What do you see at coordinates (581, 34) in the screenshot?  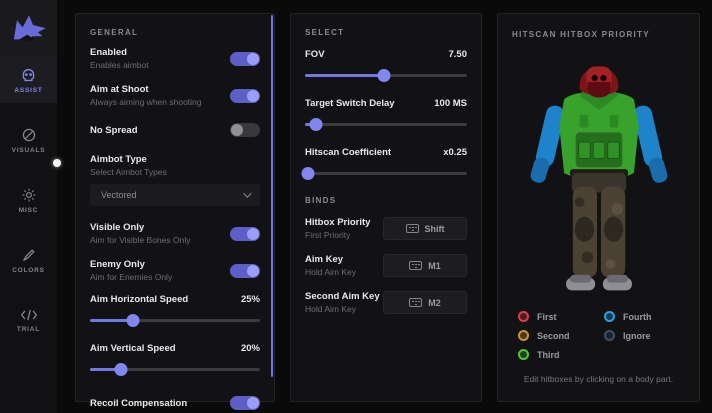 I see `hitbox-section-title: HITSCAN HITBOX PRIORITY` at bounding box center [581, 34].